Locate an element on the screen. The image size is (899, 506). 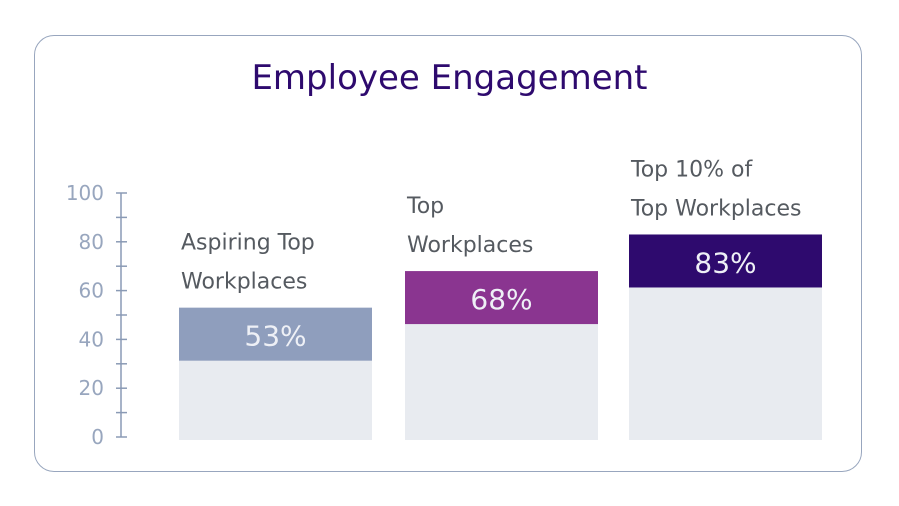
category-label: Top is located at coordinates (425, 206).